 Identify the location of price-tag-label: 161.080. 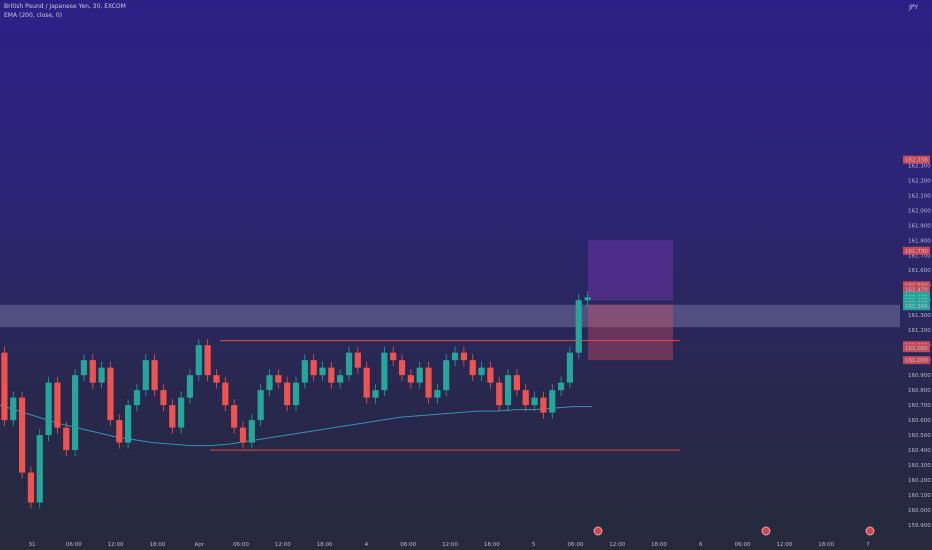
(916, 349).